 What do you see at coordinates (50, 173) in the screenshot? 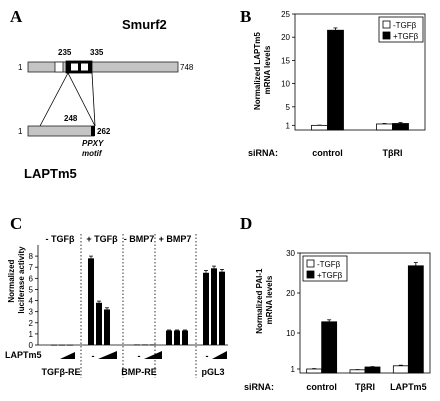
I see `laptm5-label: LAPTm5` at bounding box center [50, 173].